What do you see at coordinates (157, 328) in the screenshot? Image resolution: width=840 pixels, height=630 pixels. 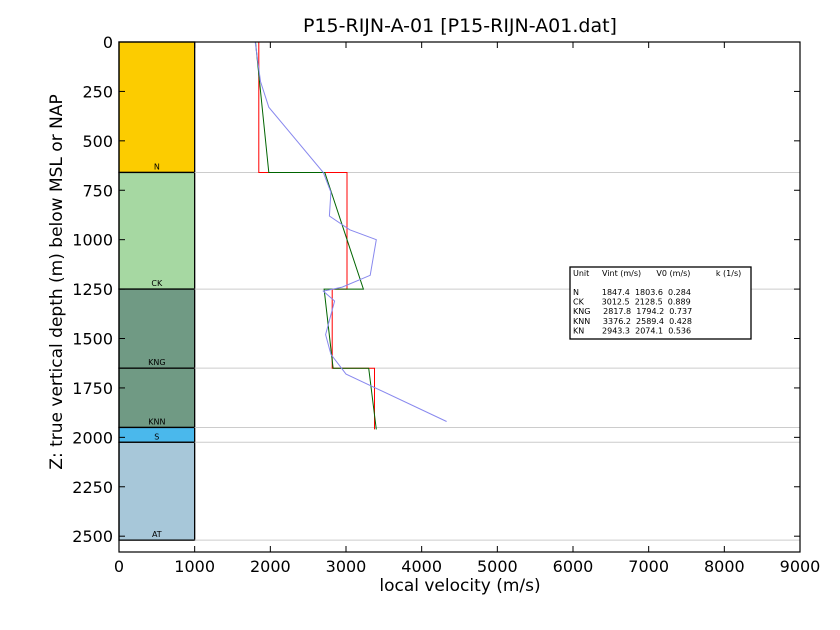 I see `unit-block-kng` at bounding box center [157, 328].